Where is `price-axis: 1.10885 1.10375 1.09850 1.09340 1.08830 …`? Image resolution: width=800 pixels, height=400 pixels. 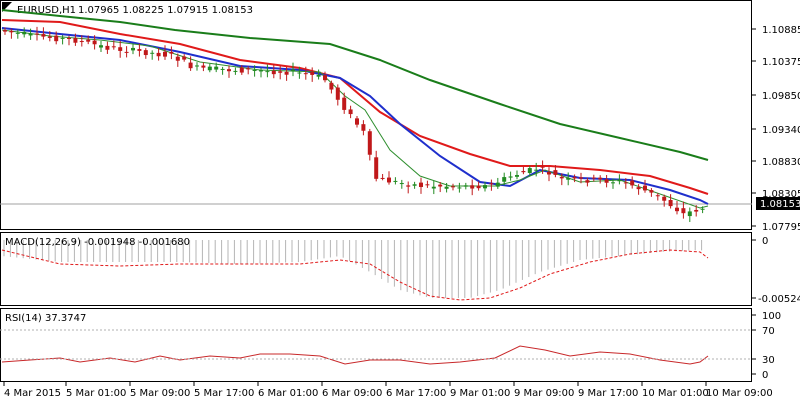
price-axis: 1.10885 1.10375 1.09850 1.09340 1.08830 … is located at coordinates (776, 129).